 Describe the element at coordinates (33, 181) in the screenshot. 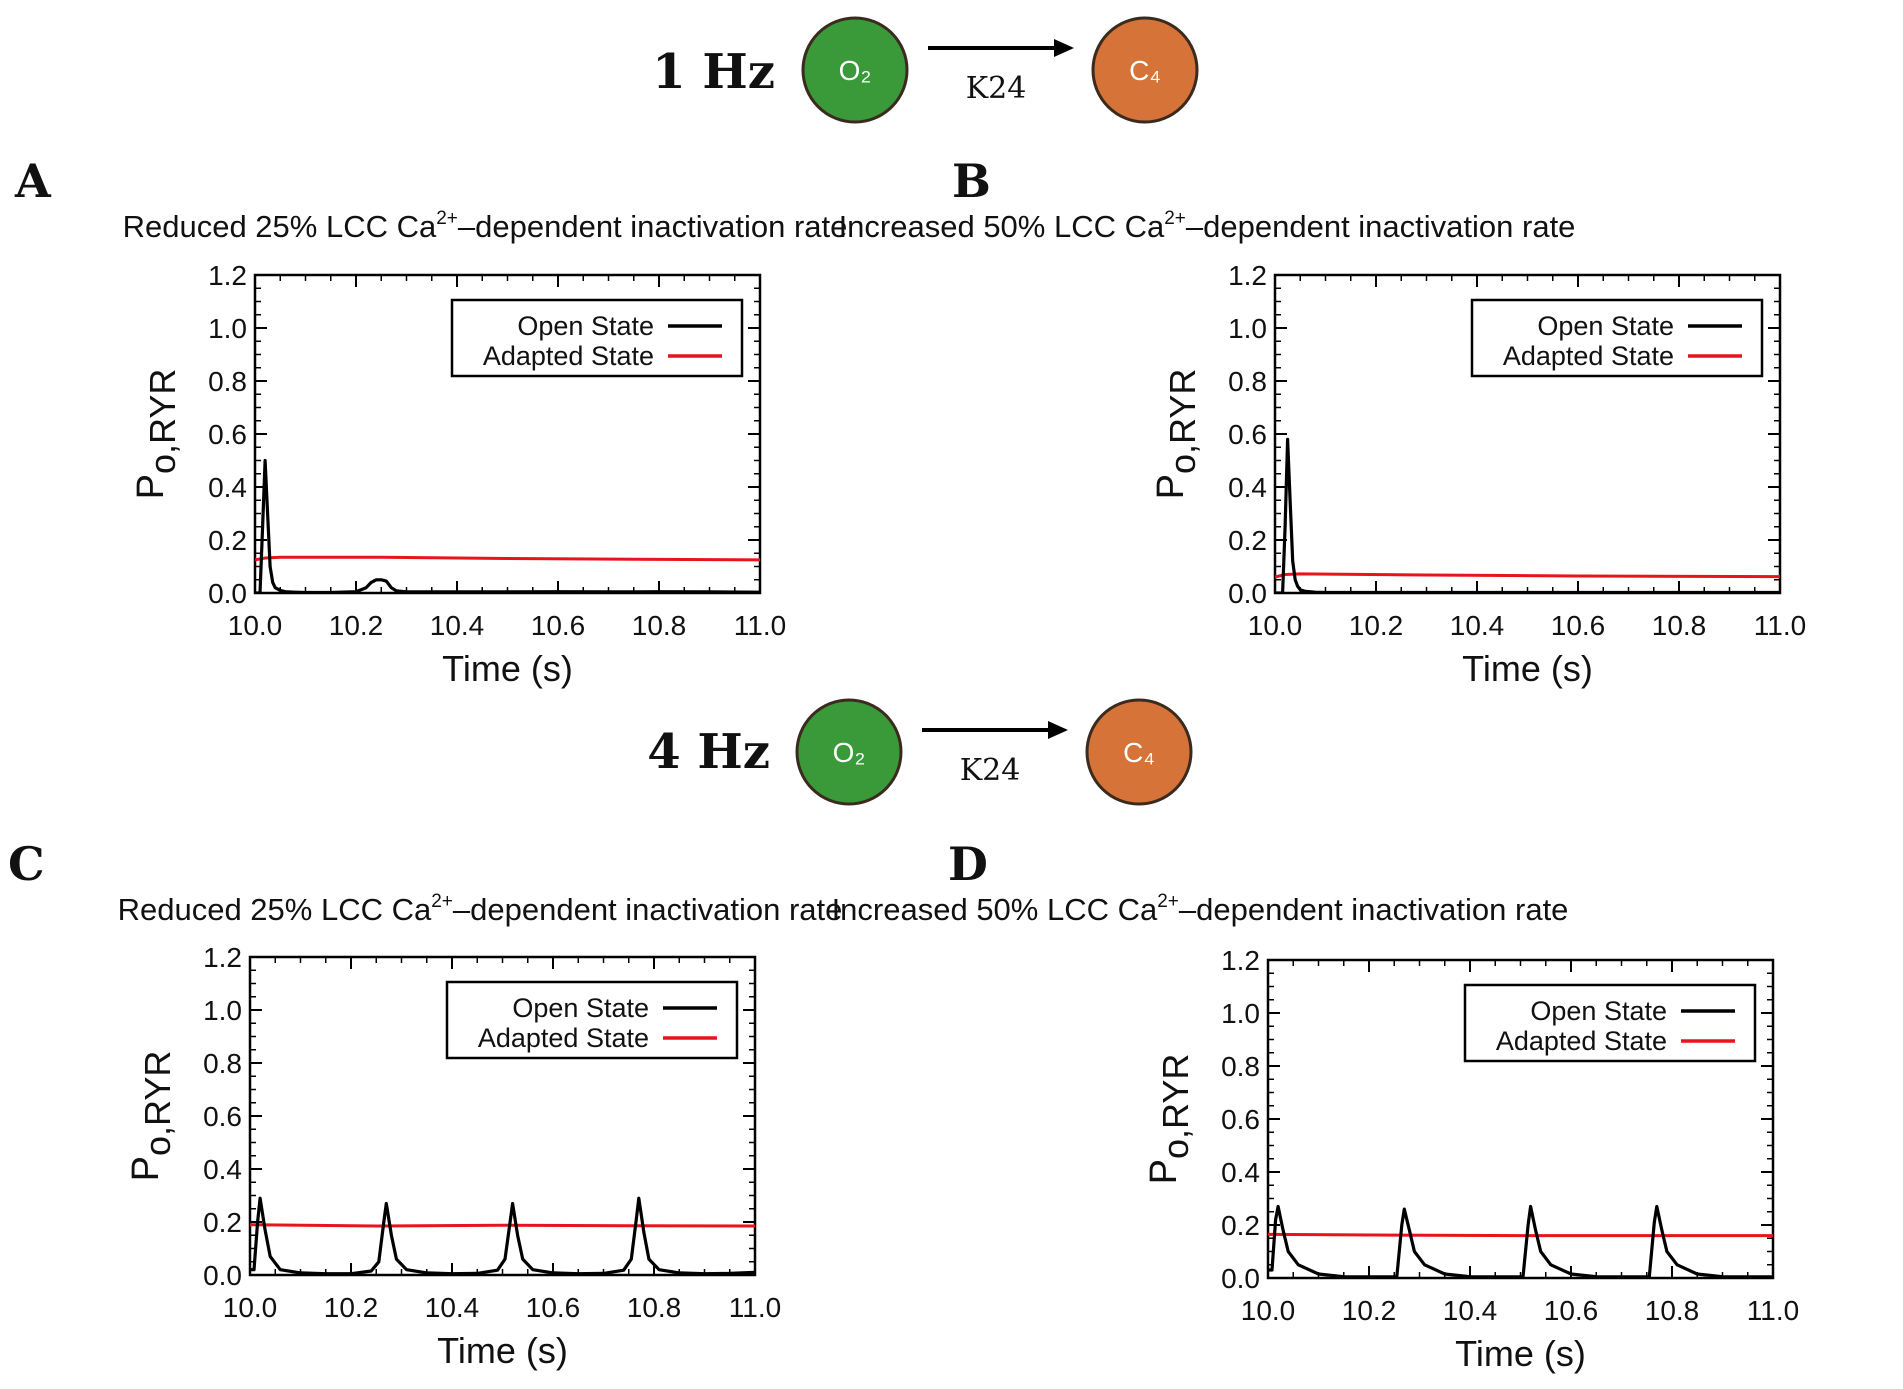

I see `panel-letter: A` at that location.